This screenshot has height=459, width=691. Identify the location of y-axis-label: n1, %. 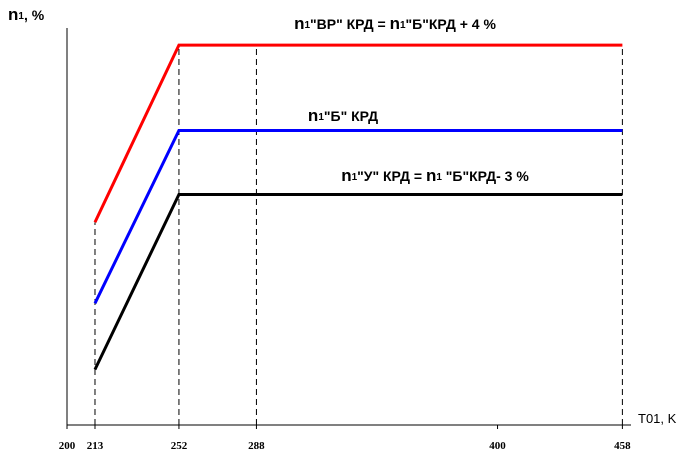
(26, 14).